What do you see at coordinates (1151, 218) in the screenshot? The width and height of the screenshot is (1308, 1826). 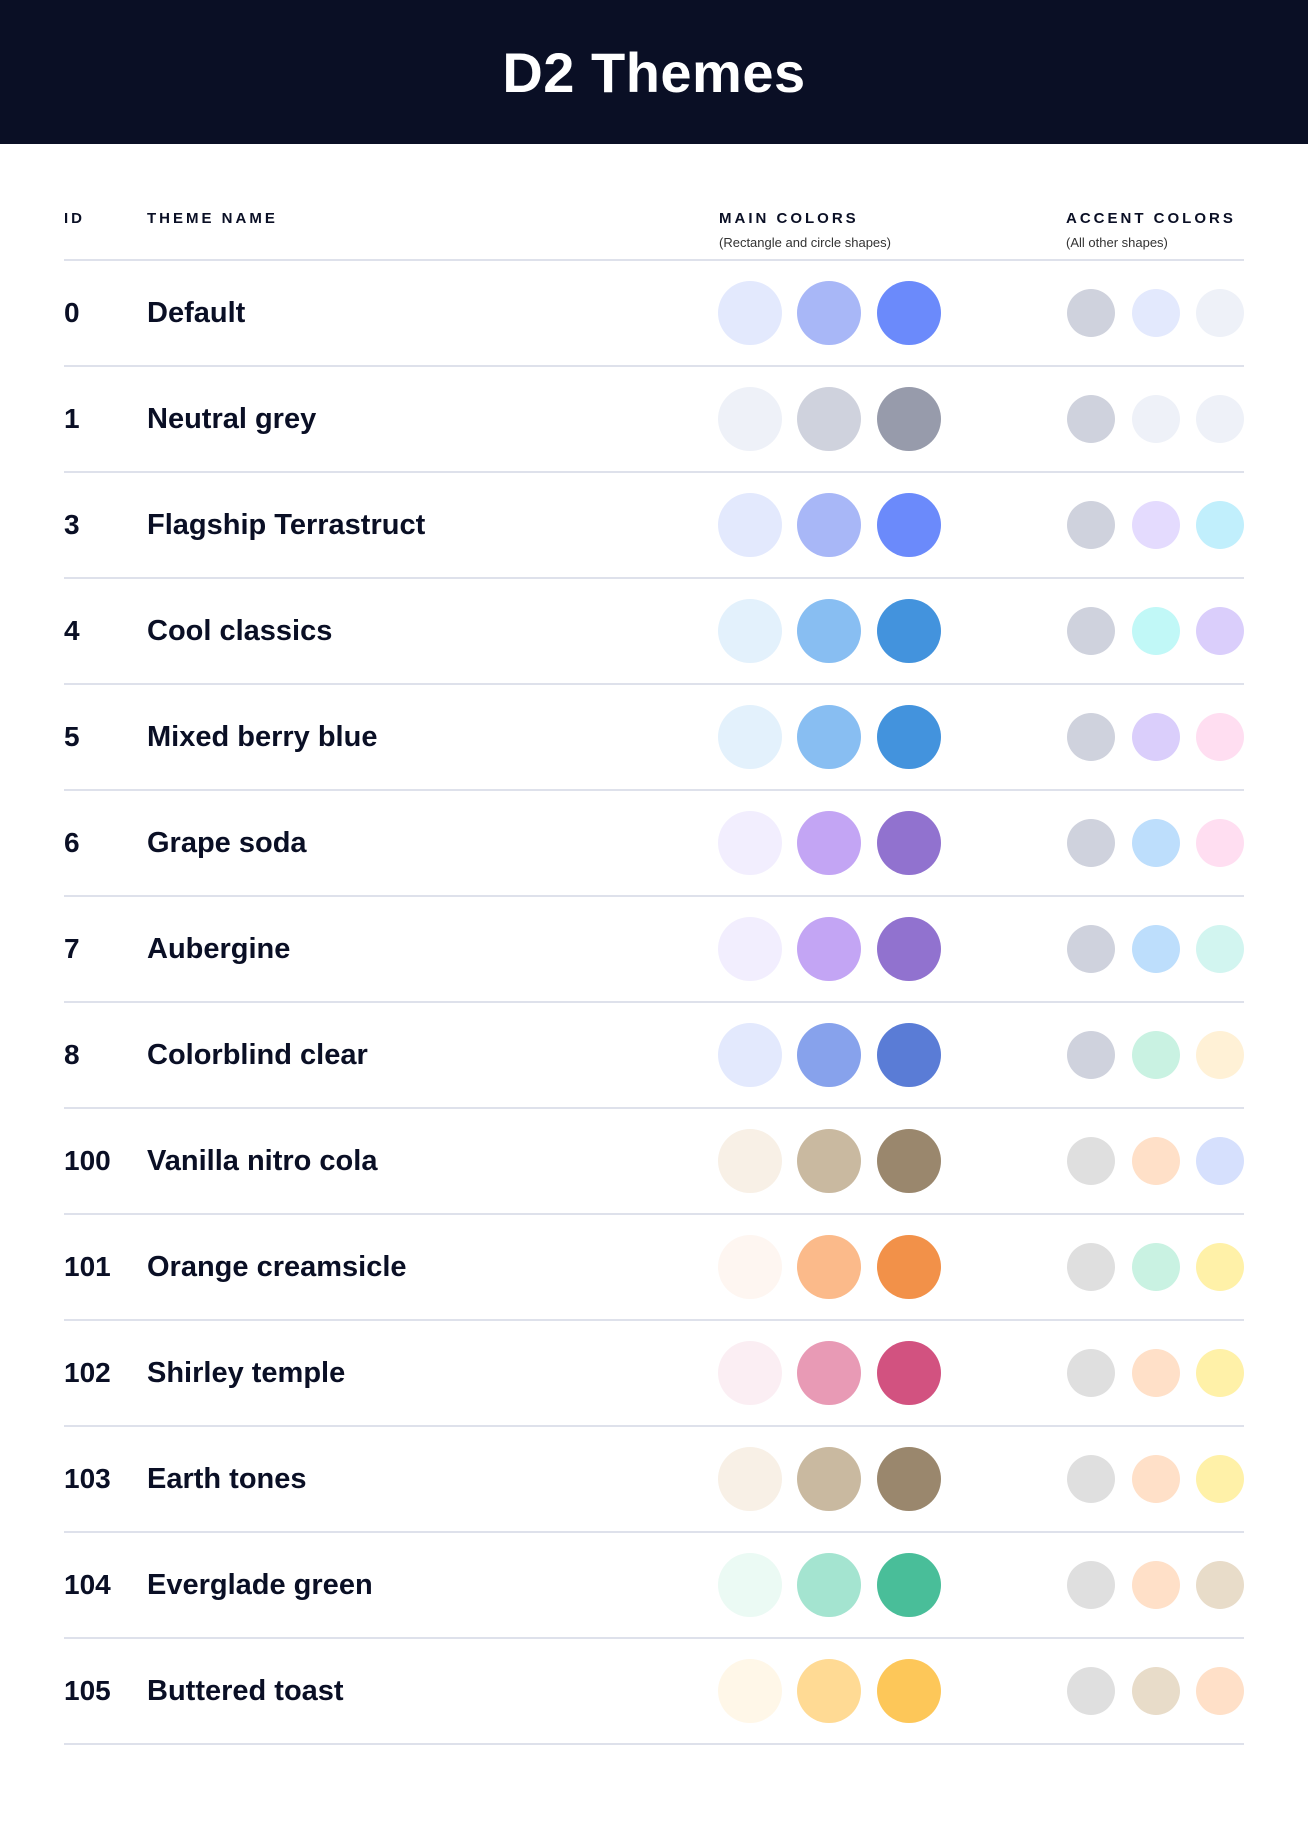 I see `header-accent-colors: ACCENT COLORS` at bounding box center [1151, 218].